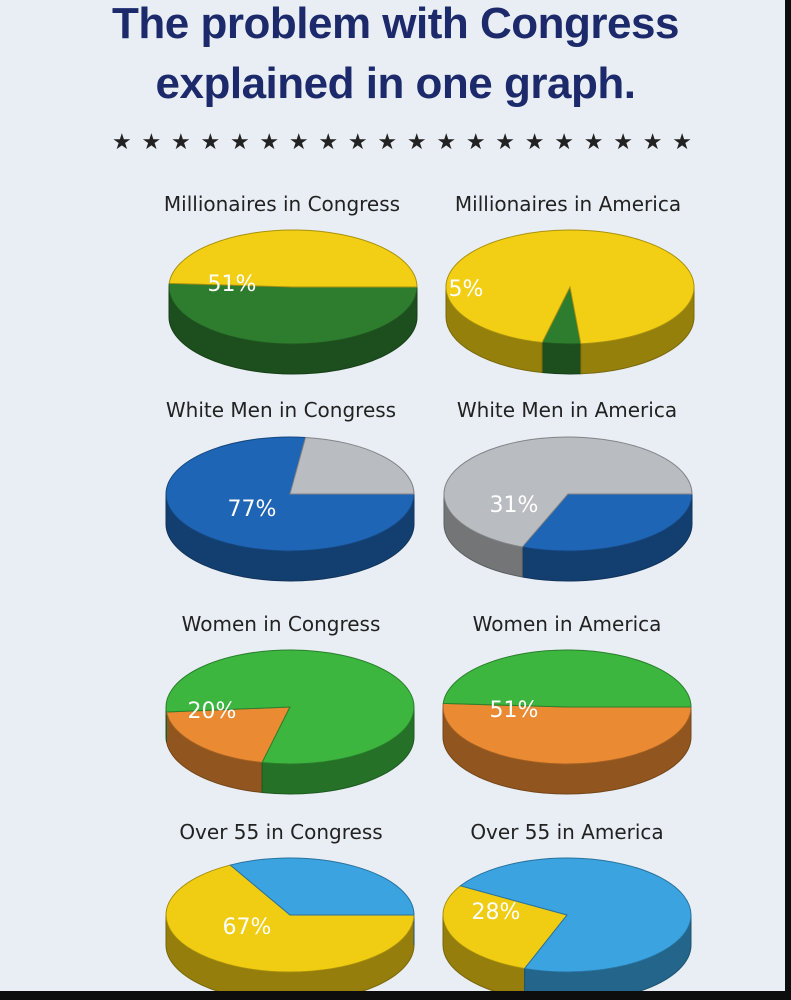  I want to click on frame-edge-right, so click(788, 500).